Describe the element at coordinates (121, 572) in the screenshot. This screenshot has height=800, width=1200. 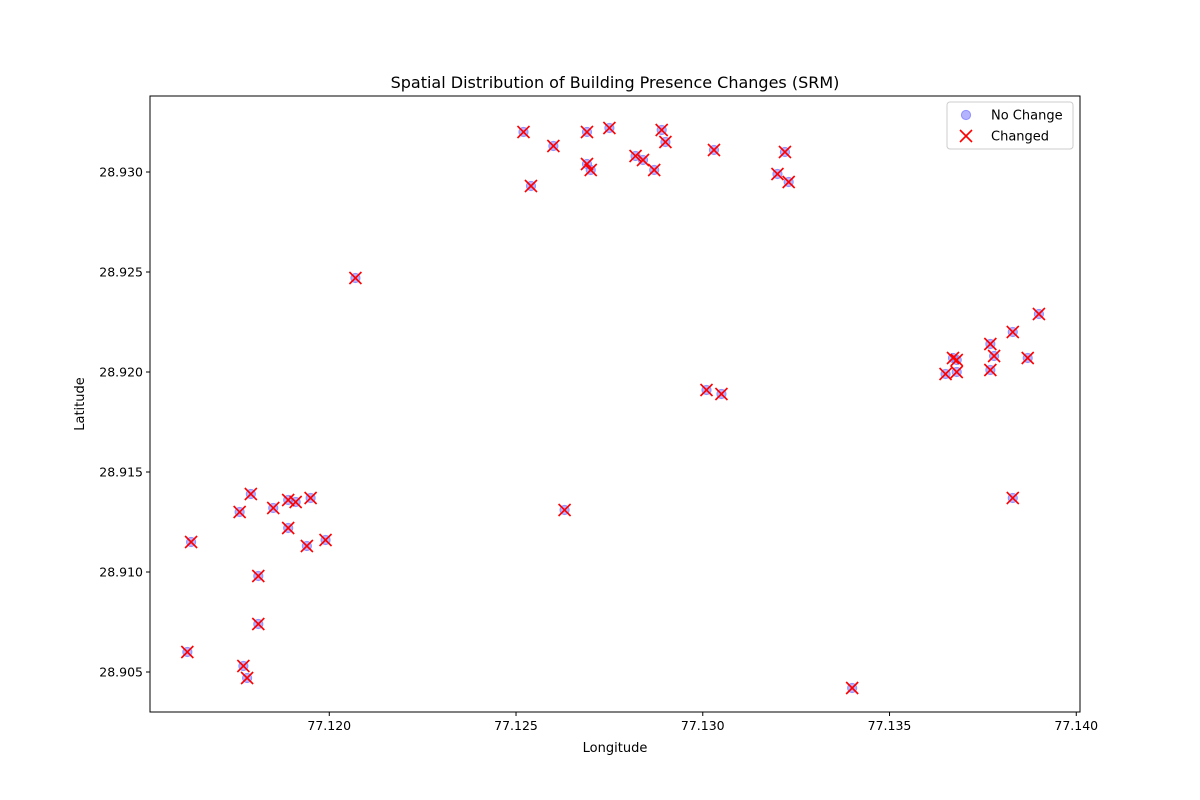
I see `y-tick-label: 28.910` at that location.